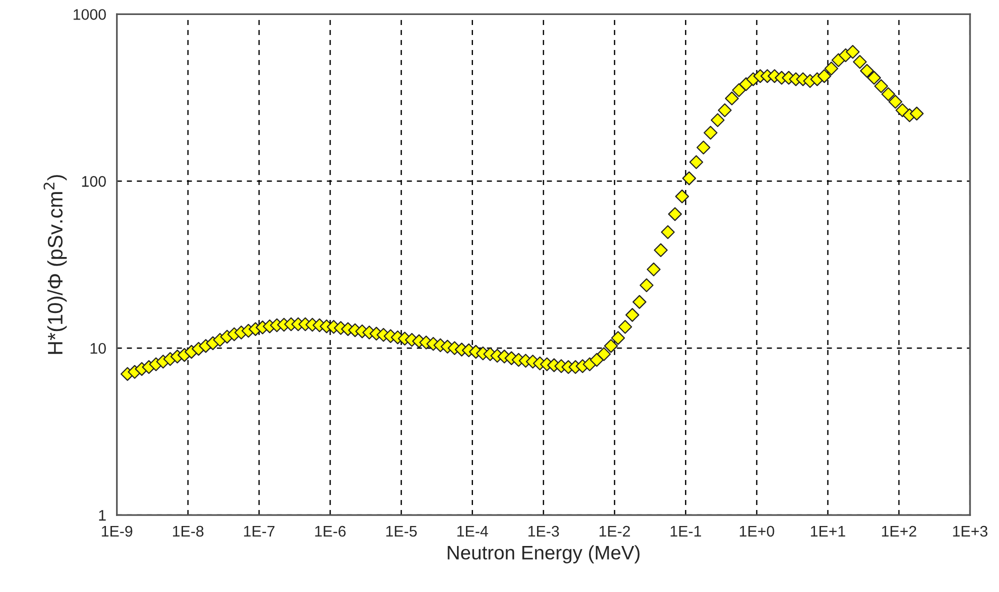 This screenshot has height=592, width=999. Describe the element at coordinates (259, 531) in the screenshot. I see `x-tick-label: 1E-7` at that location.